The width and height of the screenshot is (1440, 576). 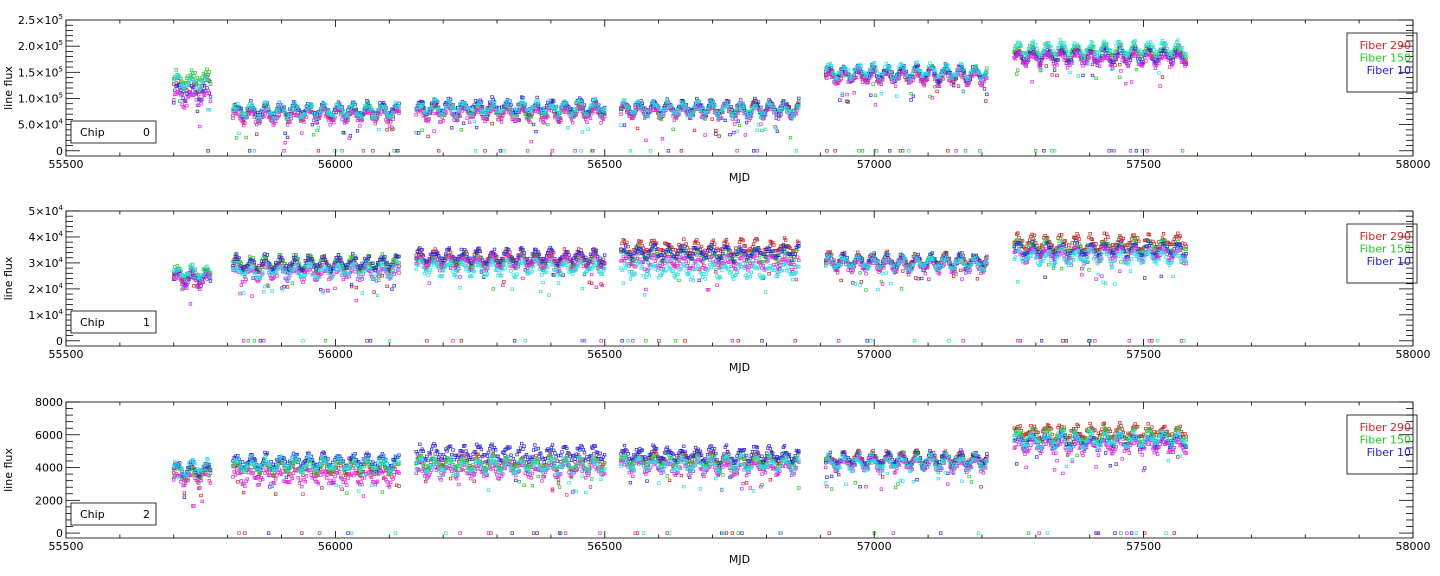 I want to click on x-tick-label: 57000, so click(x=874, y=164).